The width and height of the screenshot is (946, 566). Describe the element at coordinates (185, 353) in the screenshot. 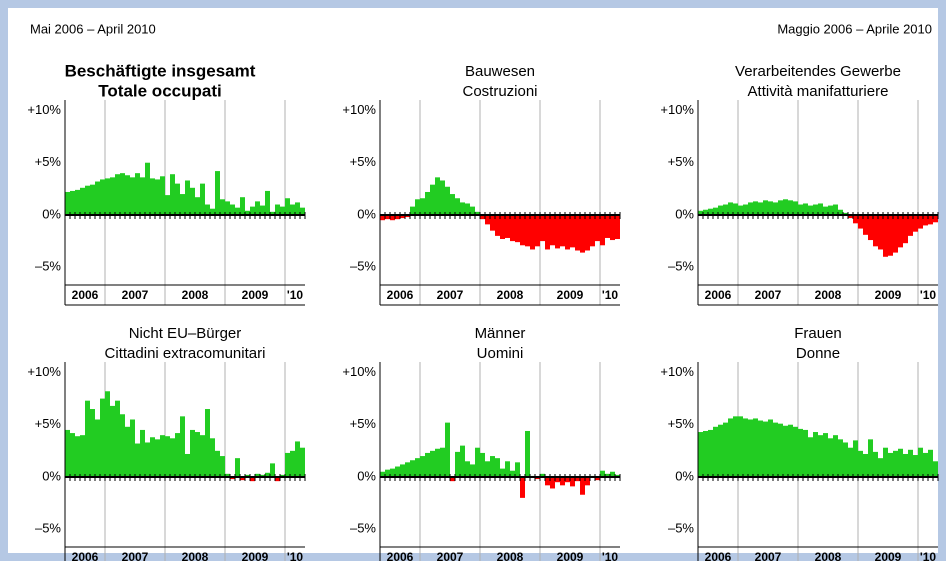

I see `chart-subtitle: Cittadini extracomunitari` at that location.